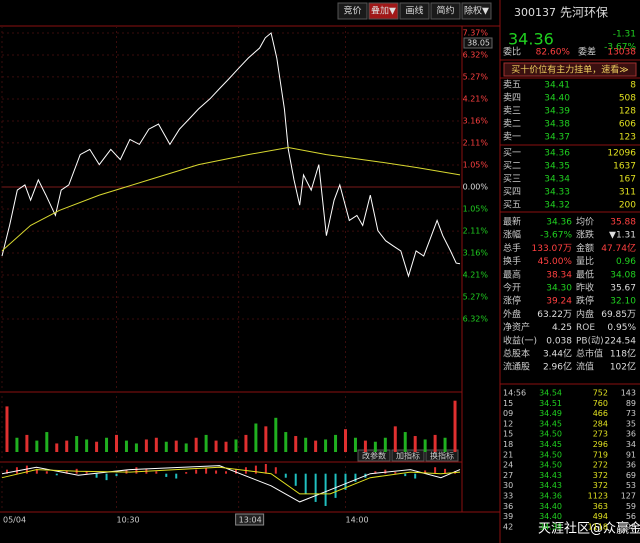 The image size is (640, 543). Describe the element at coordinates (357, 520) in the screenshot. I see `x-tick-label: 14:00` at that location.